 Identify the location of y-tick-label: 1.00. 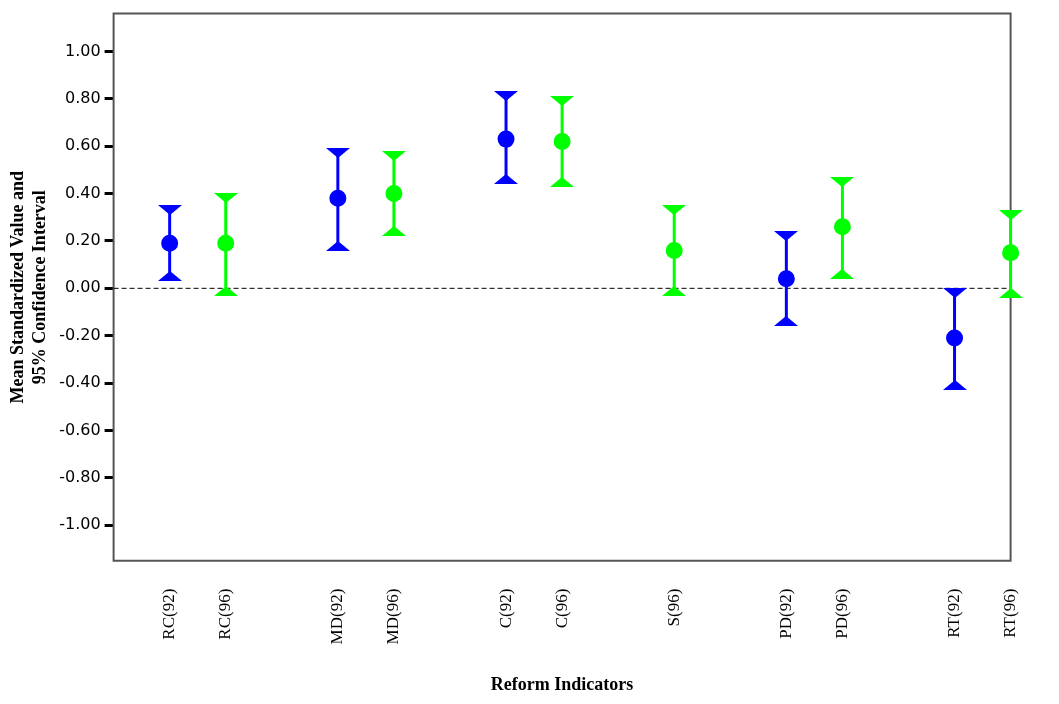
(82, 50).